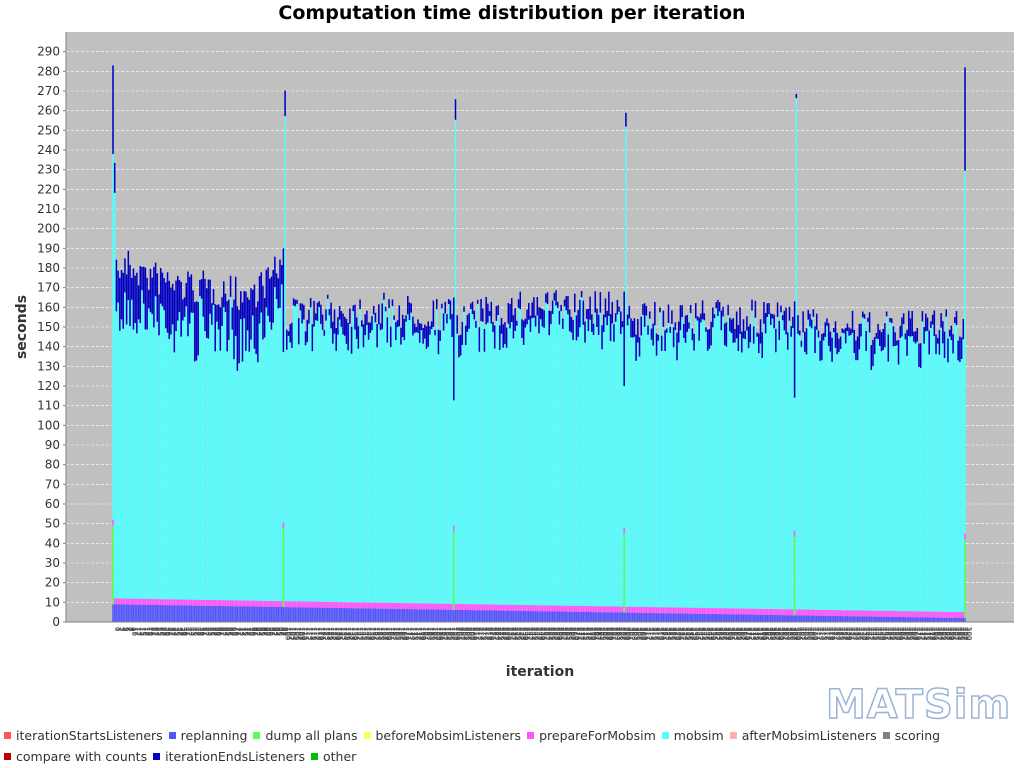  What do you see at coordinates (715, 633) in the screenshot?
I see `x-tick-label: 351` at bounding box center [715, 633].